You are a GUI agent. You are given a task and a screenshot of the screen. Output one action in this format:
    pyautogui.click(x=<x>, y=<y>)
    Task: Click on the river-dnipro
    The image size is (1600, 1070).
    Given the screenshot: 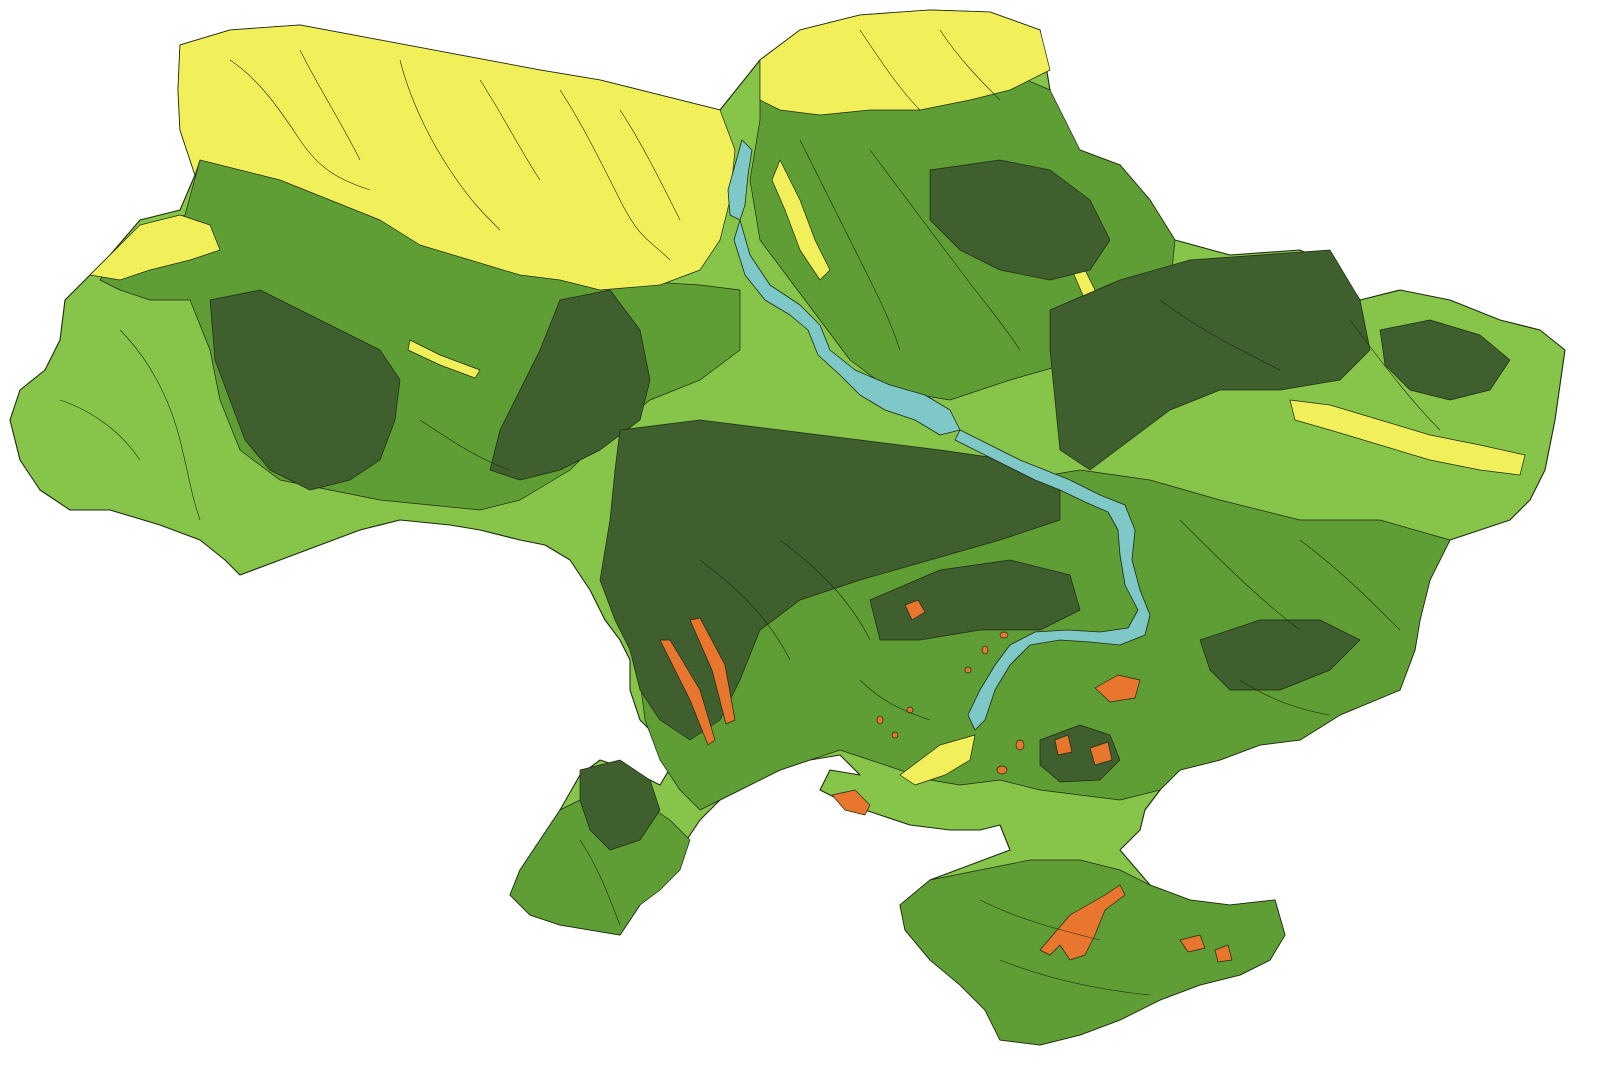 What is the action you would take?
    pyautogui.click(x=939, y=435)
    